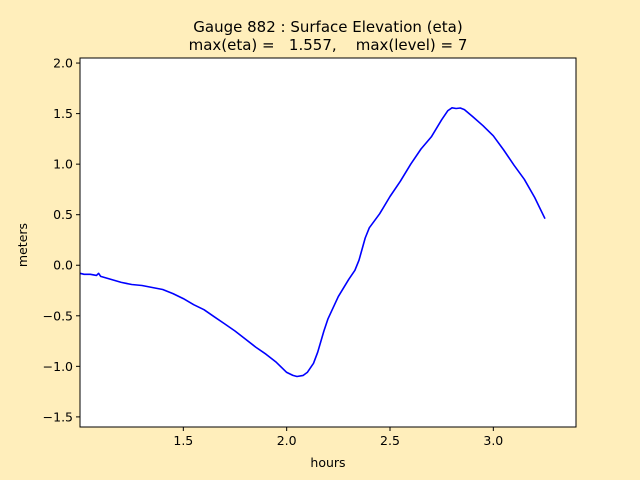  Describe the element at coordinates (63, 164) in the screenshot. I see `y-tick-label: 1.0` at that location.